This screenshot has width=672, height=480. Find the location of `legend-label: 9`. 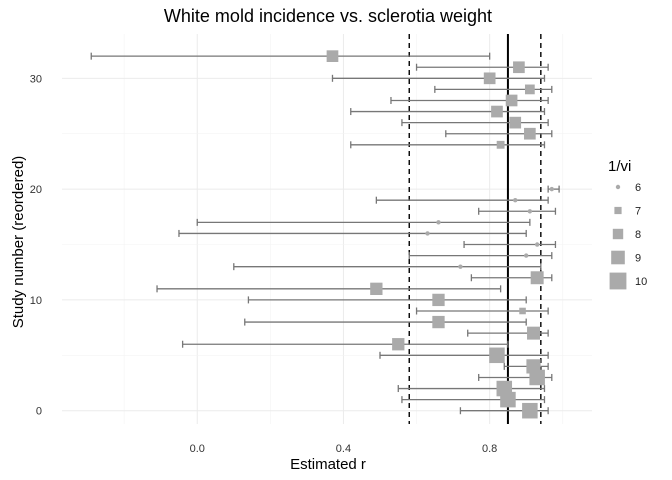

legend-label: 9 is located at coordinates (638, 259).